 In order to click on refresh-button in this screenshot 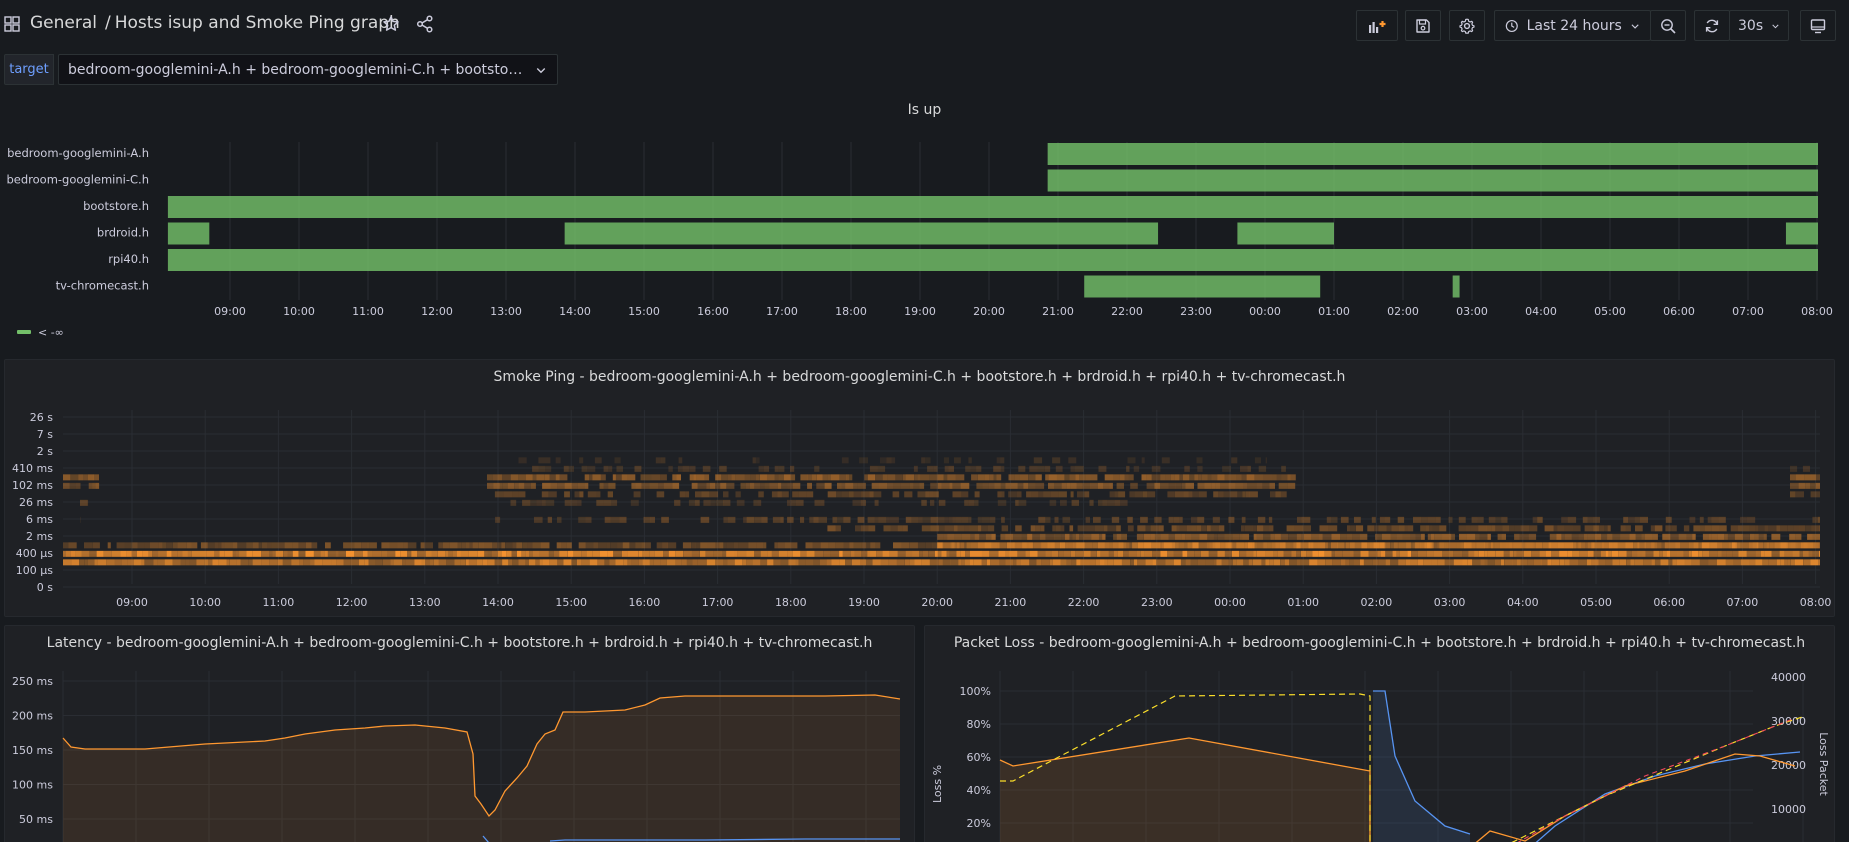, I will do `click(1712, 25)`.